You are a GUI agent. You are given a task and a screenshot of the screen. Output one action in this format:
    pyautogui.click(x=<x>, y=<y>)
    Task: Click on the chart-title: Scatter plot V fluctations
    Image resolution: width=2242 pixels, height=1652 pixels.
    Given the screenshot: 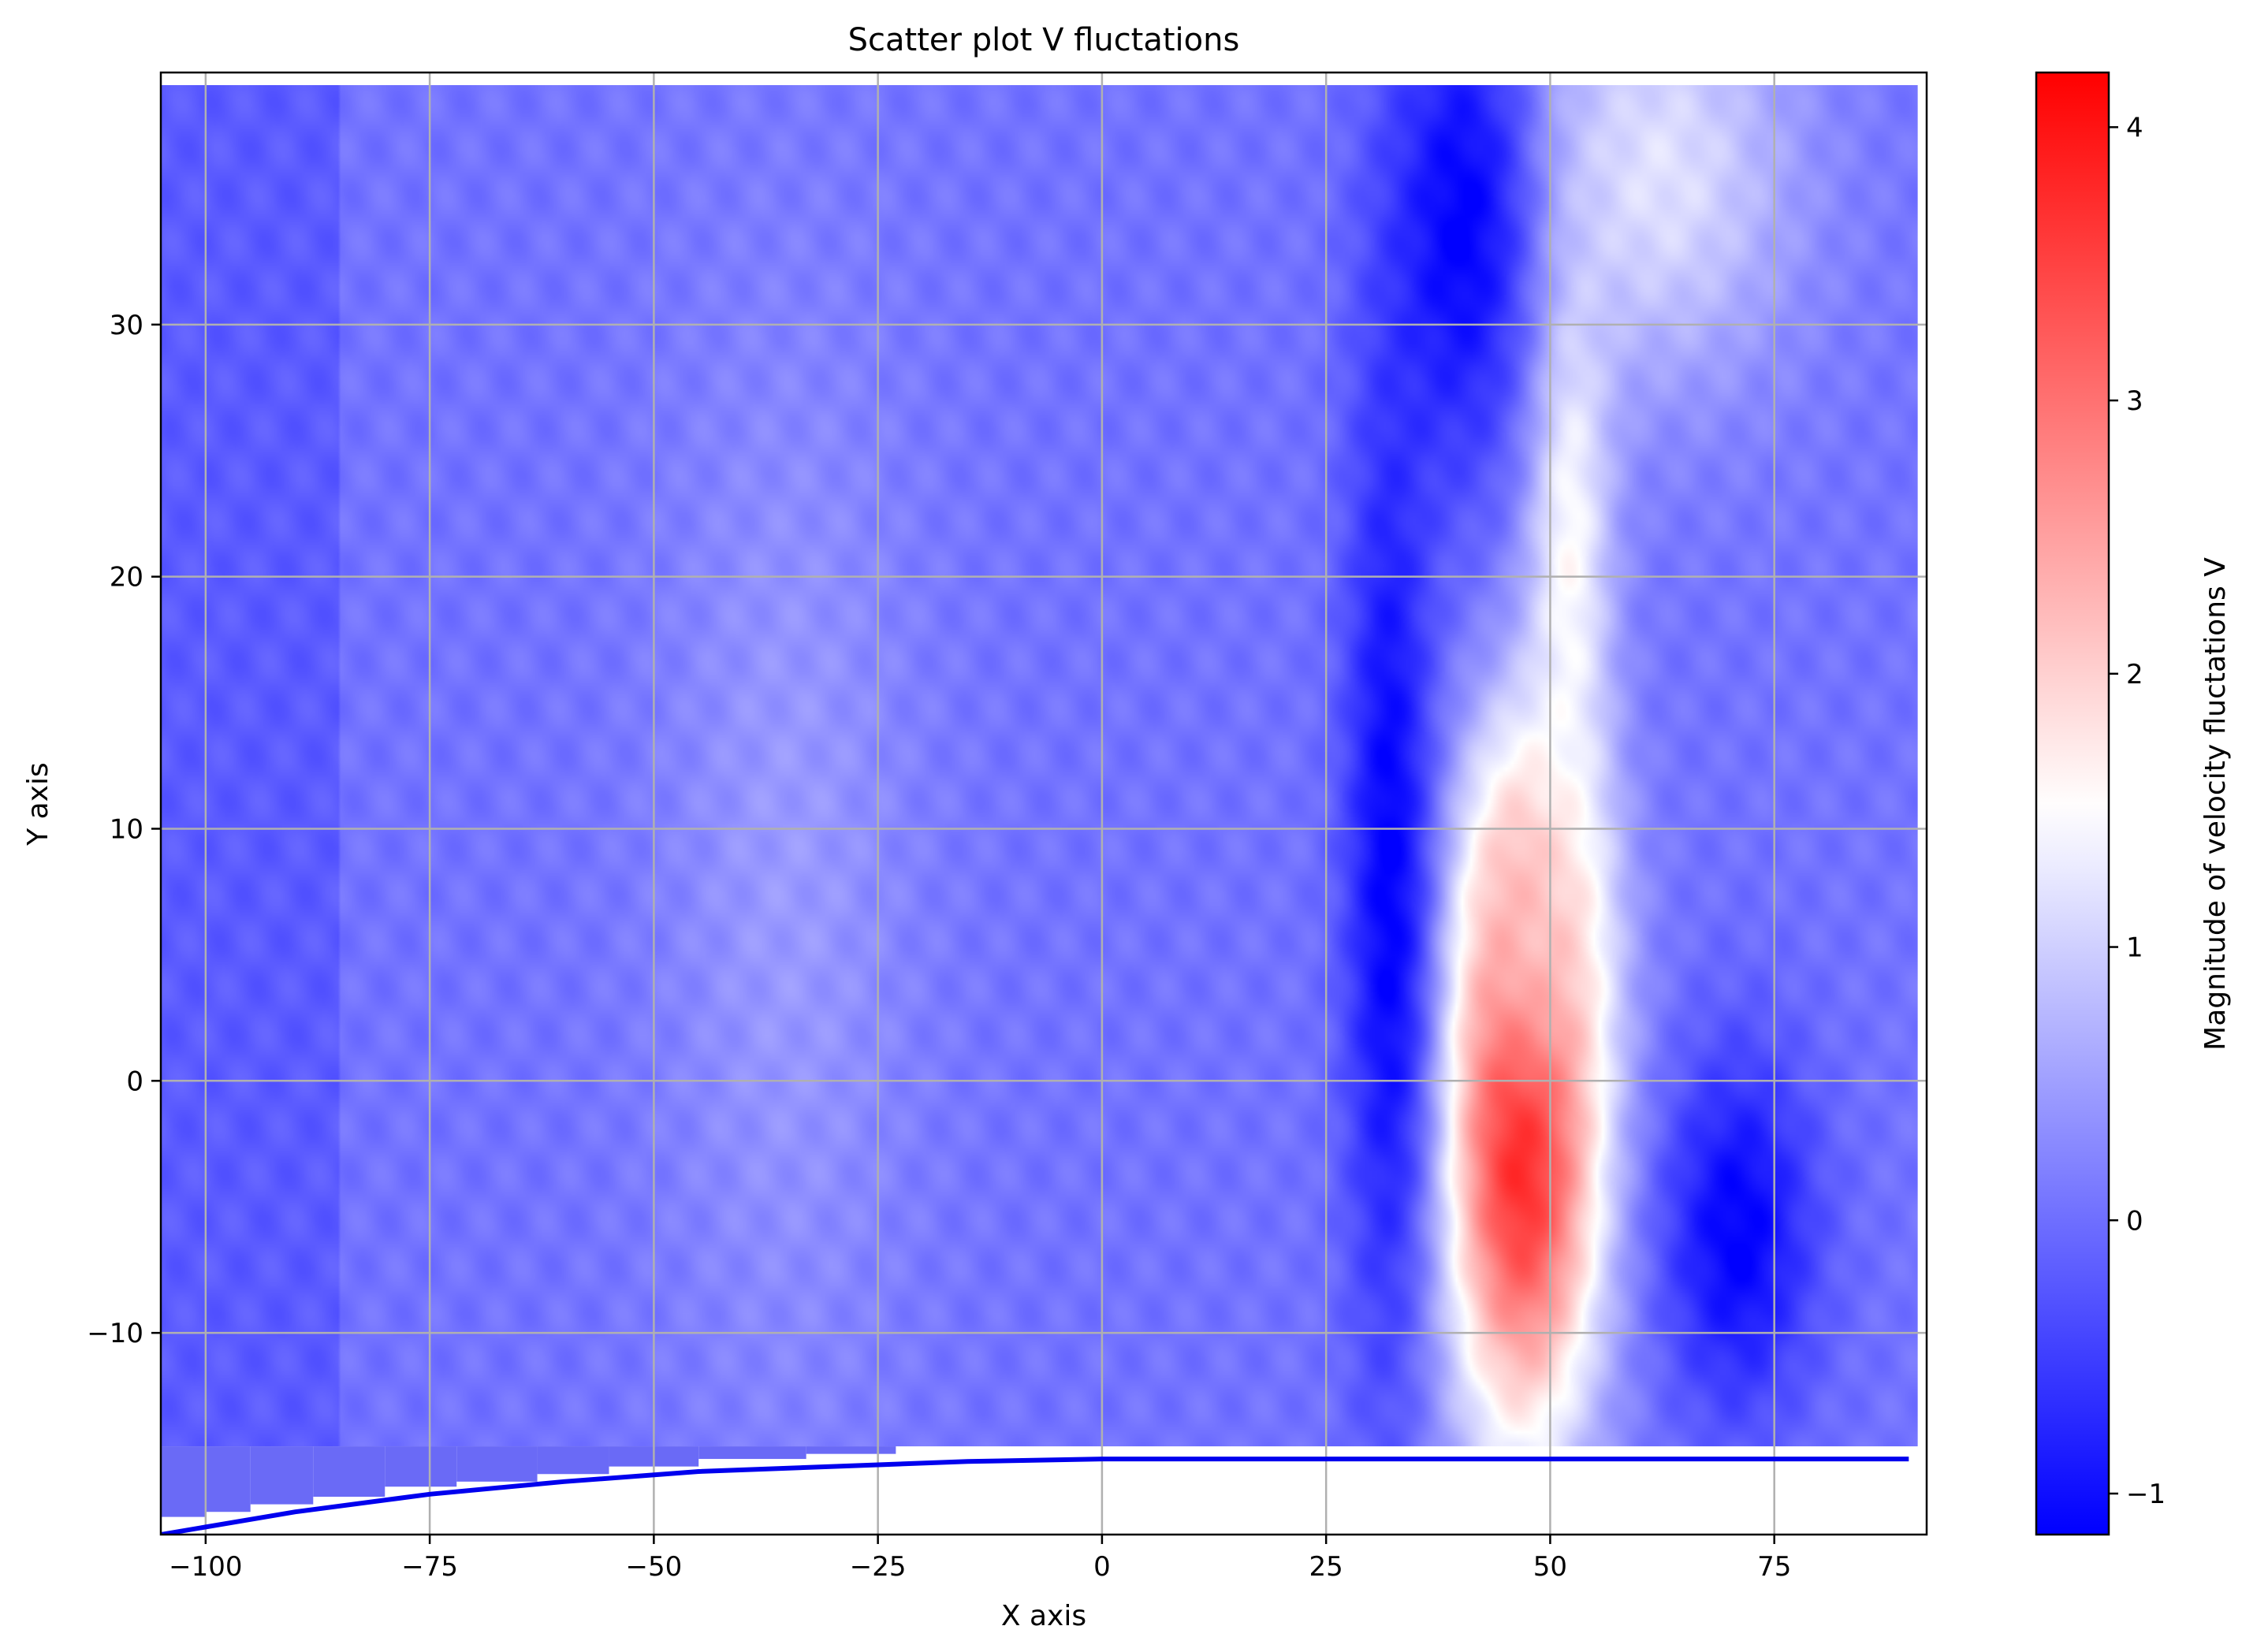 What is the action you would take?
    pyautogui.click(x=1044, y=40)
    